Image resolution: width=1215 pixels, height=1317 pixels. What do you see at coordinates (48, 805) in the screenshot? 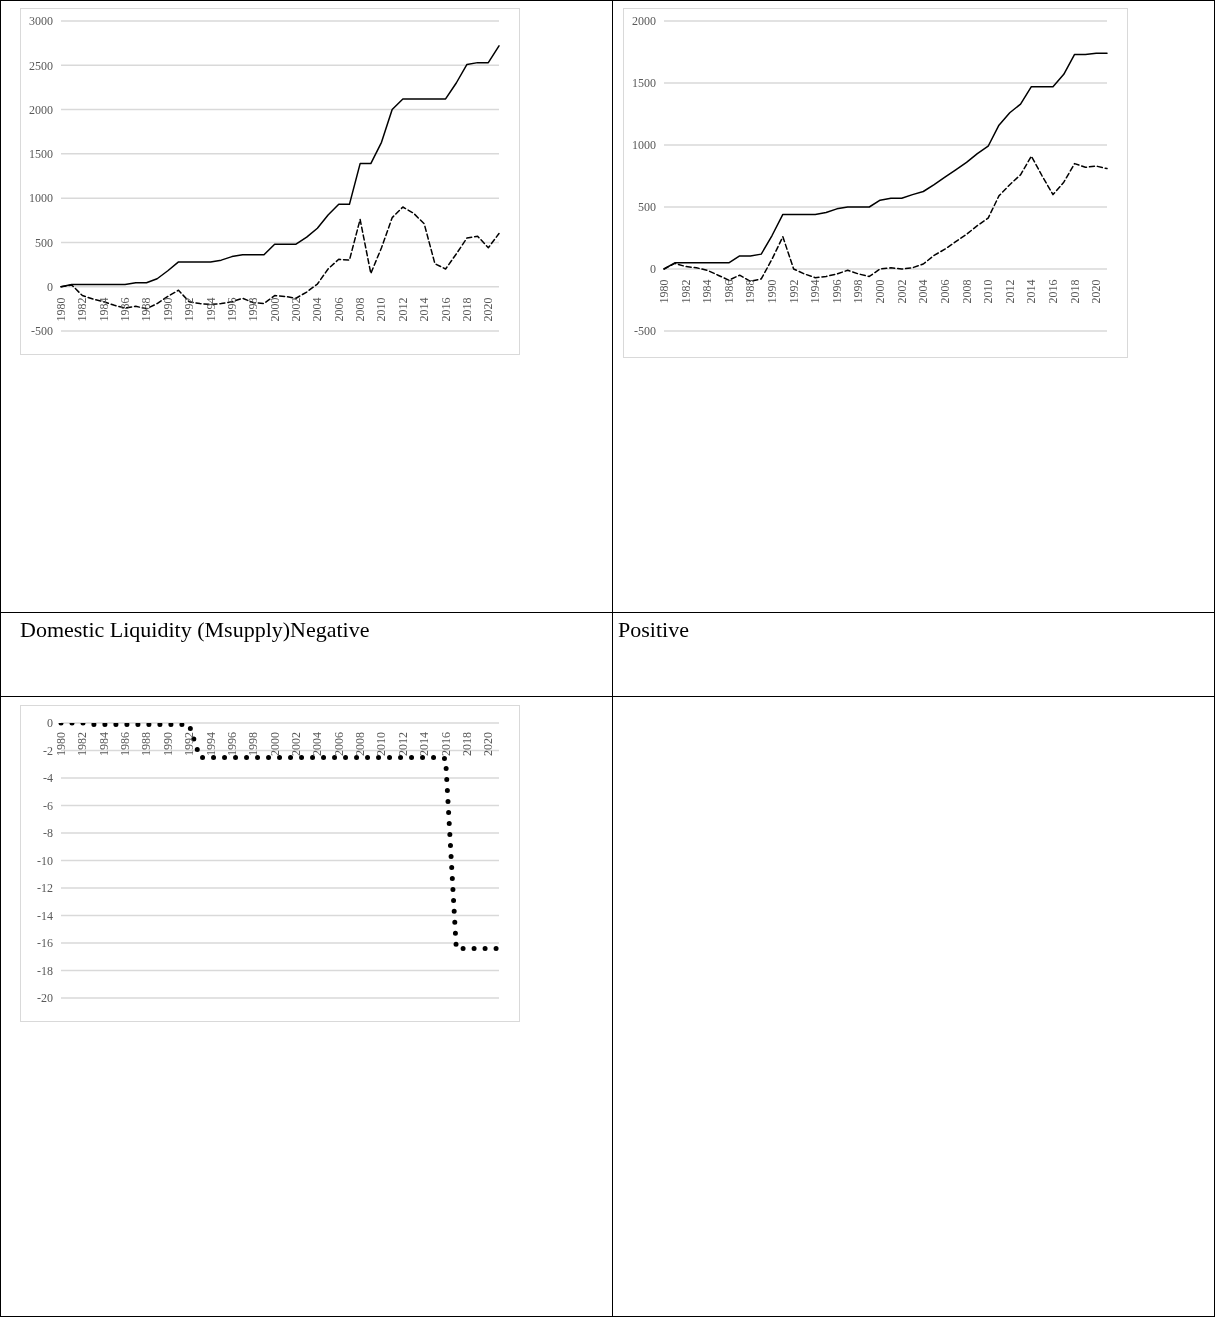
I see `y-tick-label: -6` at bounding box center [48, 805].